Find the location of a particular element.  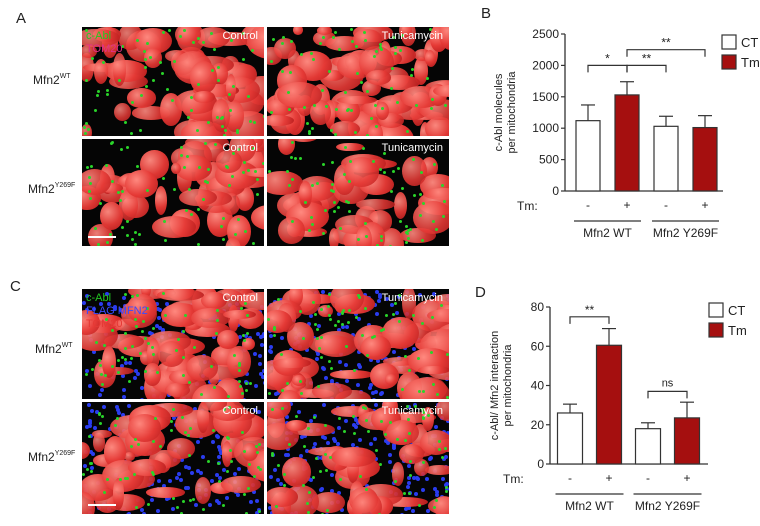

y-axis-label-line: c-Abl molecules is located at coordinates (499, 112).